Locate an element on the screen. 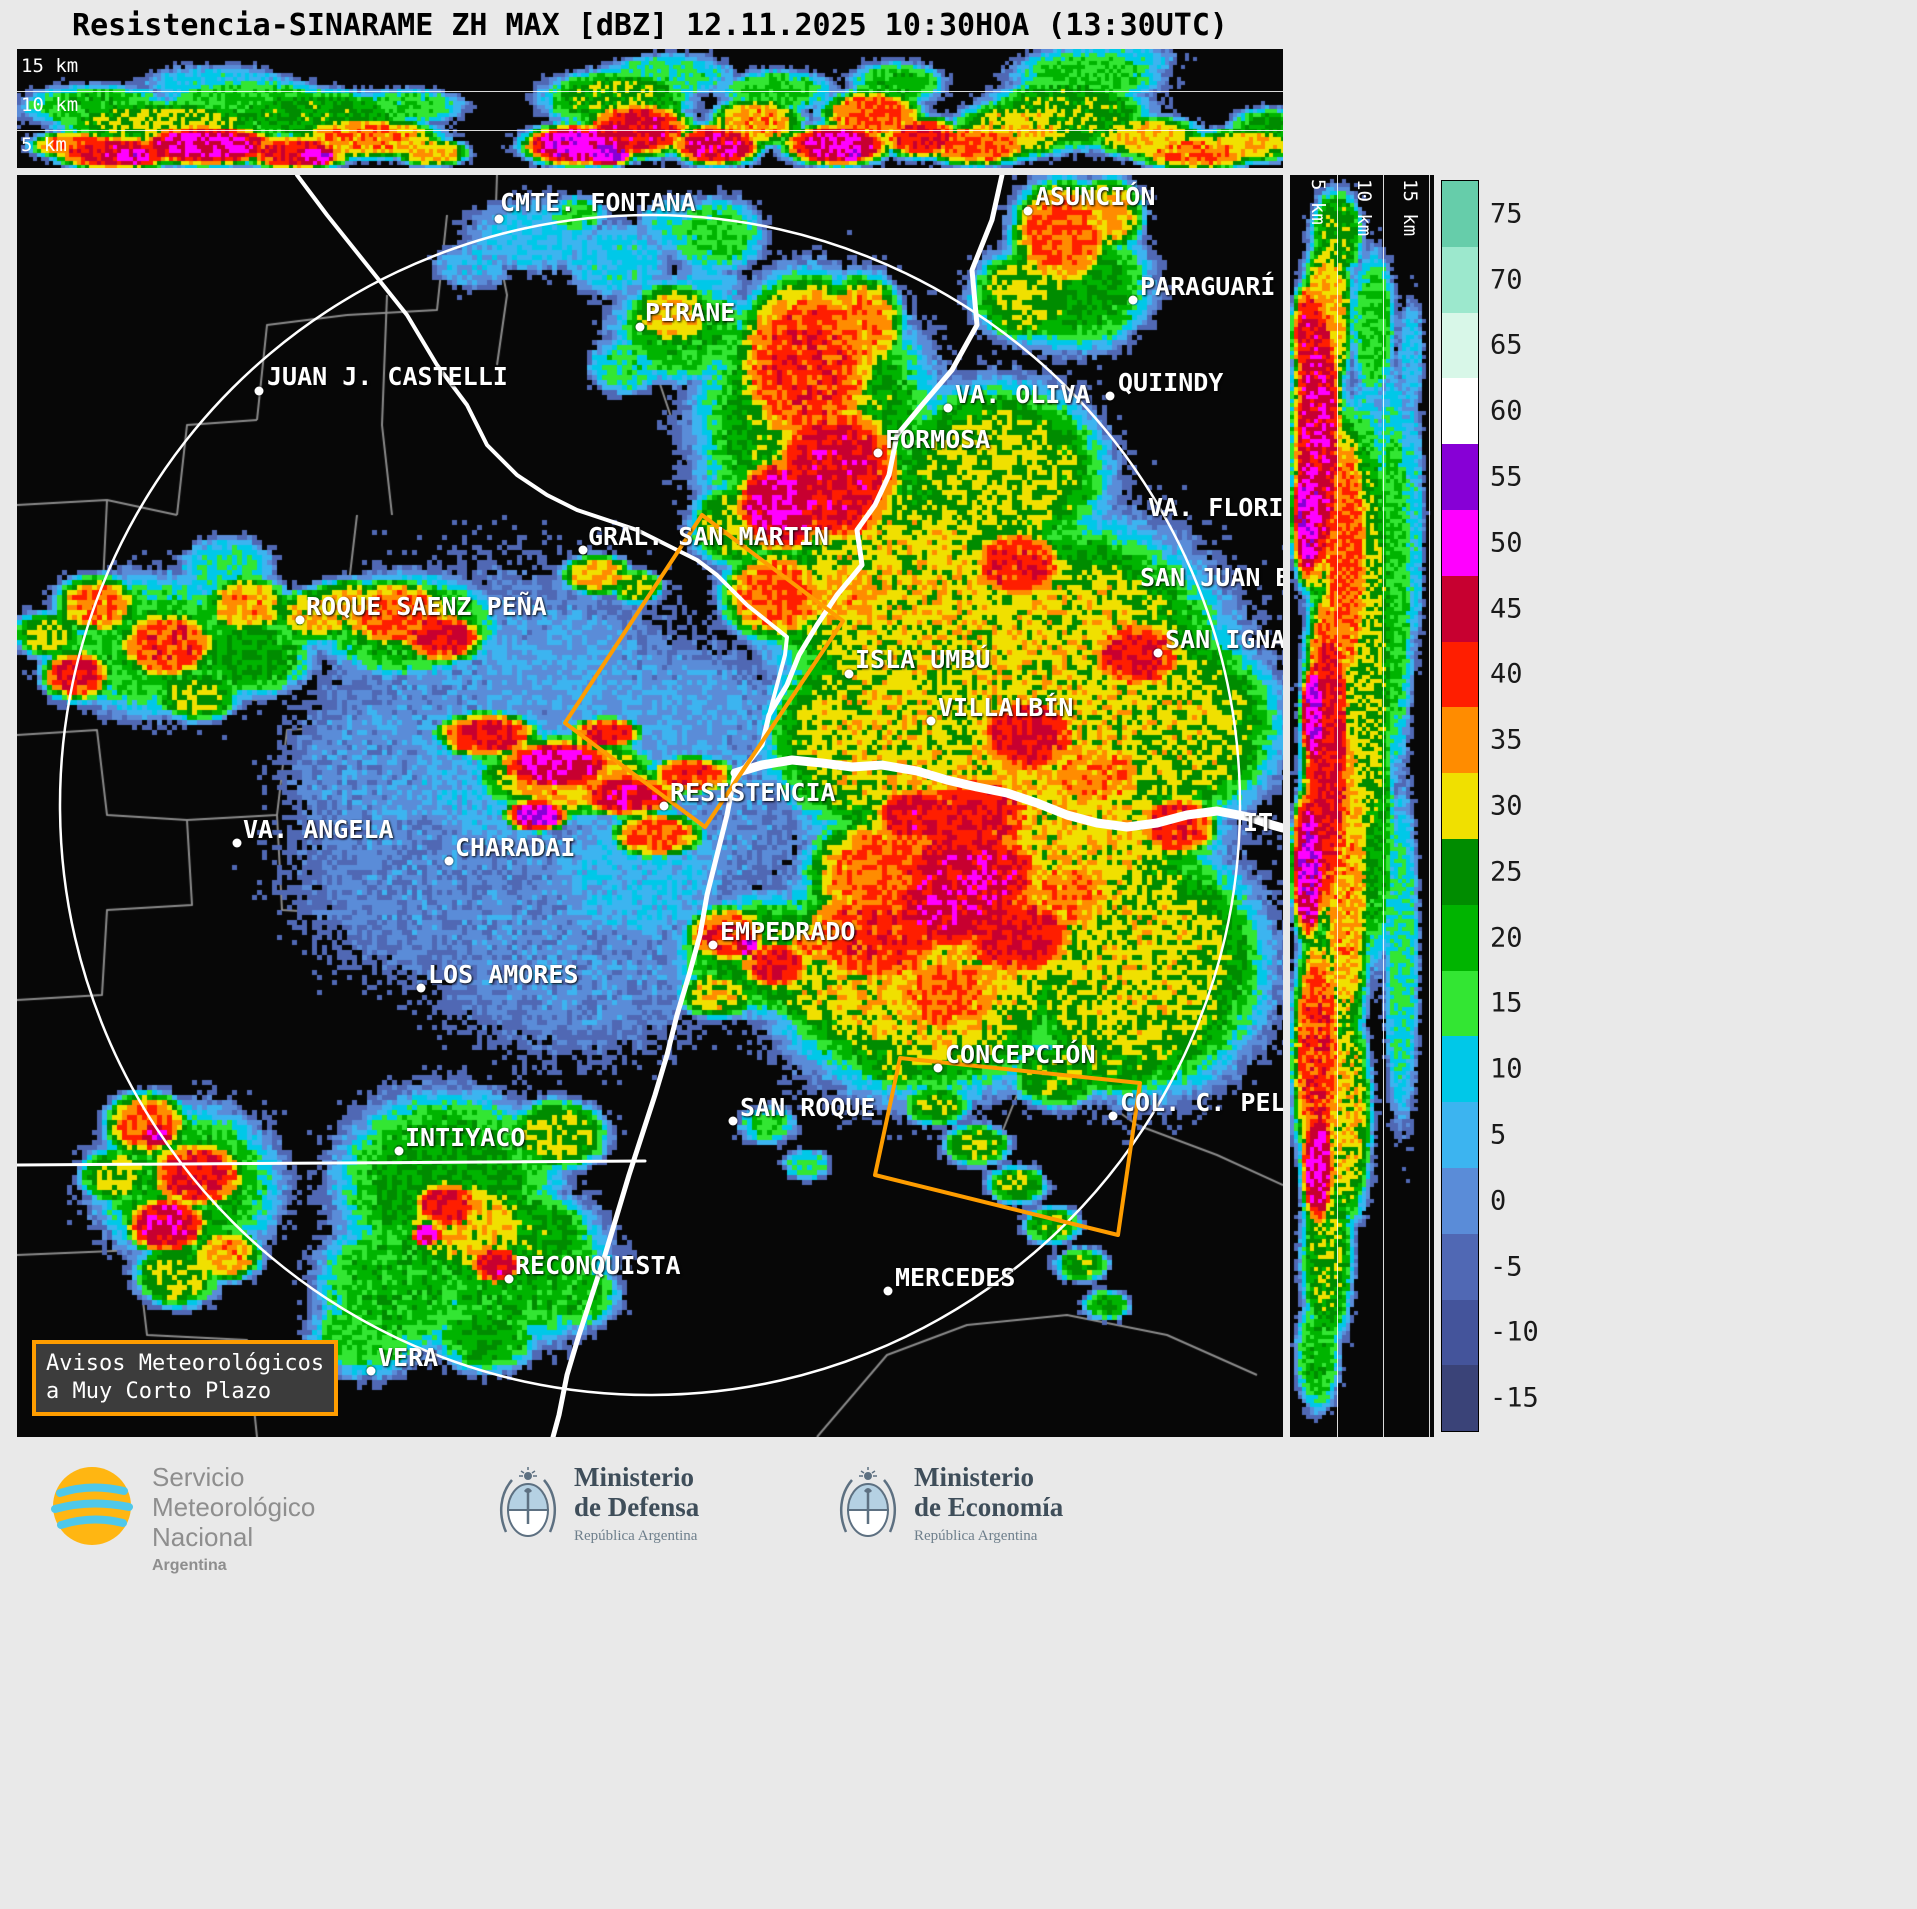  city-label: SAN ROQUE is located at coordinates (808, 1107).